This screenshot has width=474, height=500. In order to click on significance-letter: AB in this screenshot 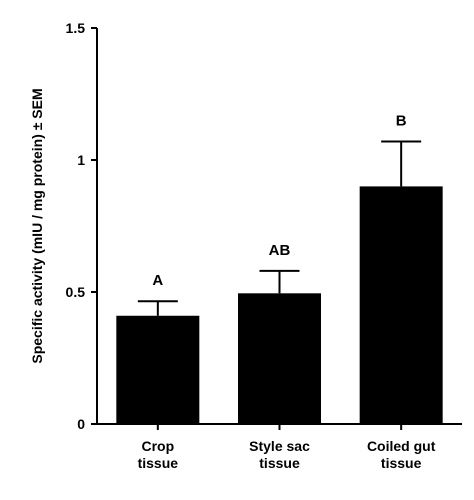, I will do `click(280, 250)`.